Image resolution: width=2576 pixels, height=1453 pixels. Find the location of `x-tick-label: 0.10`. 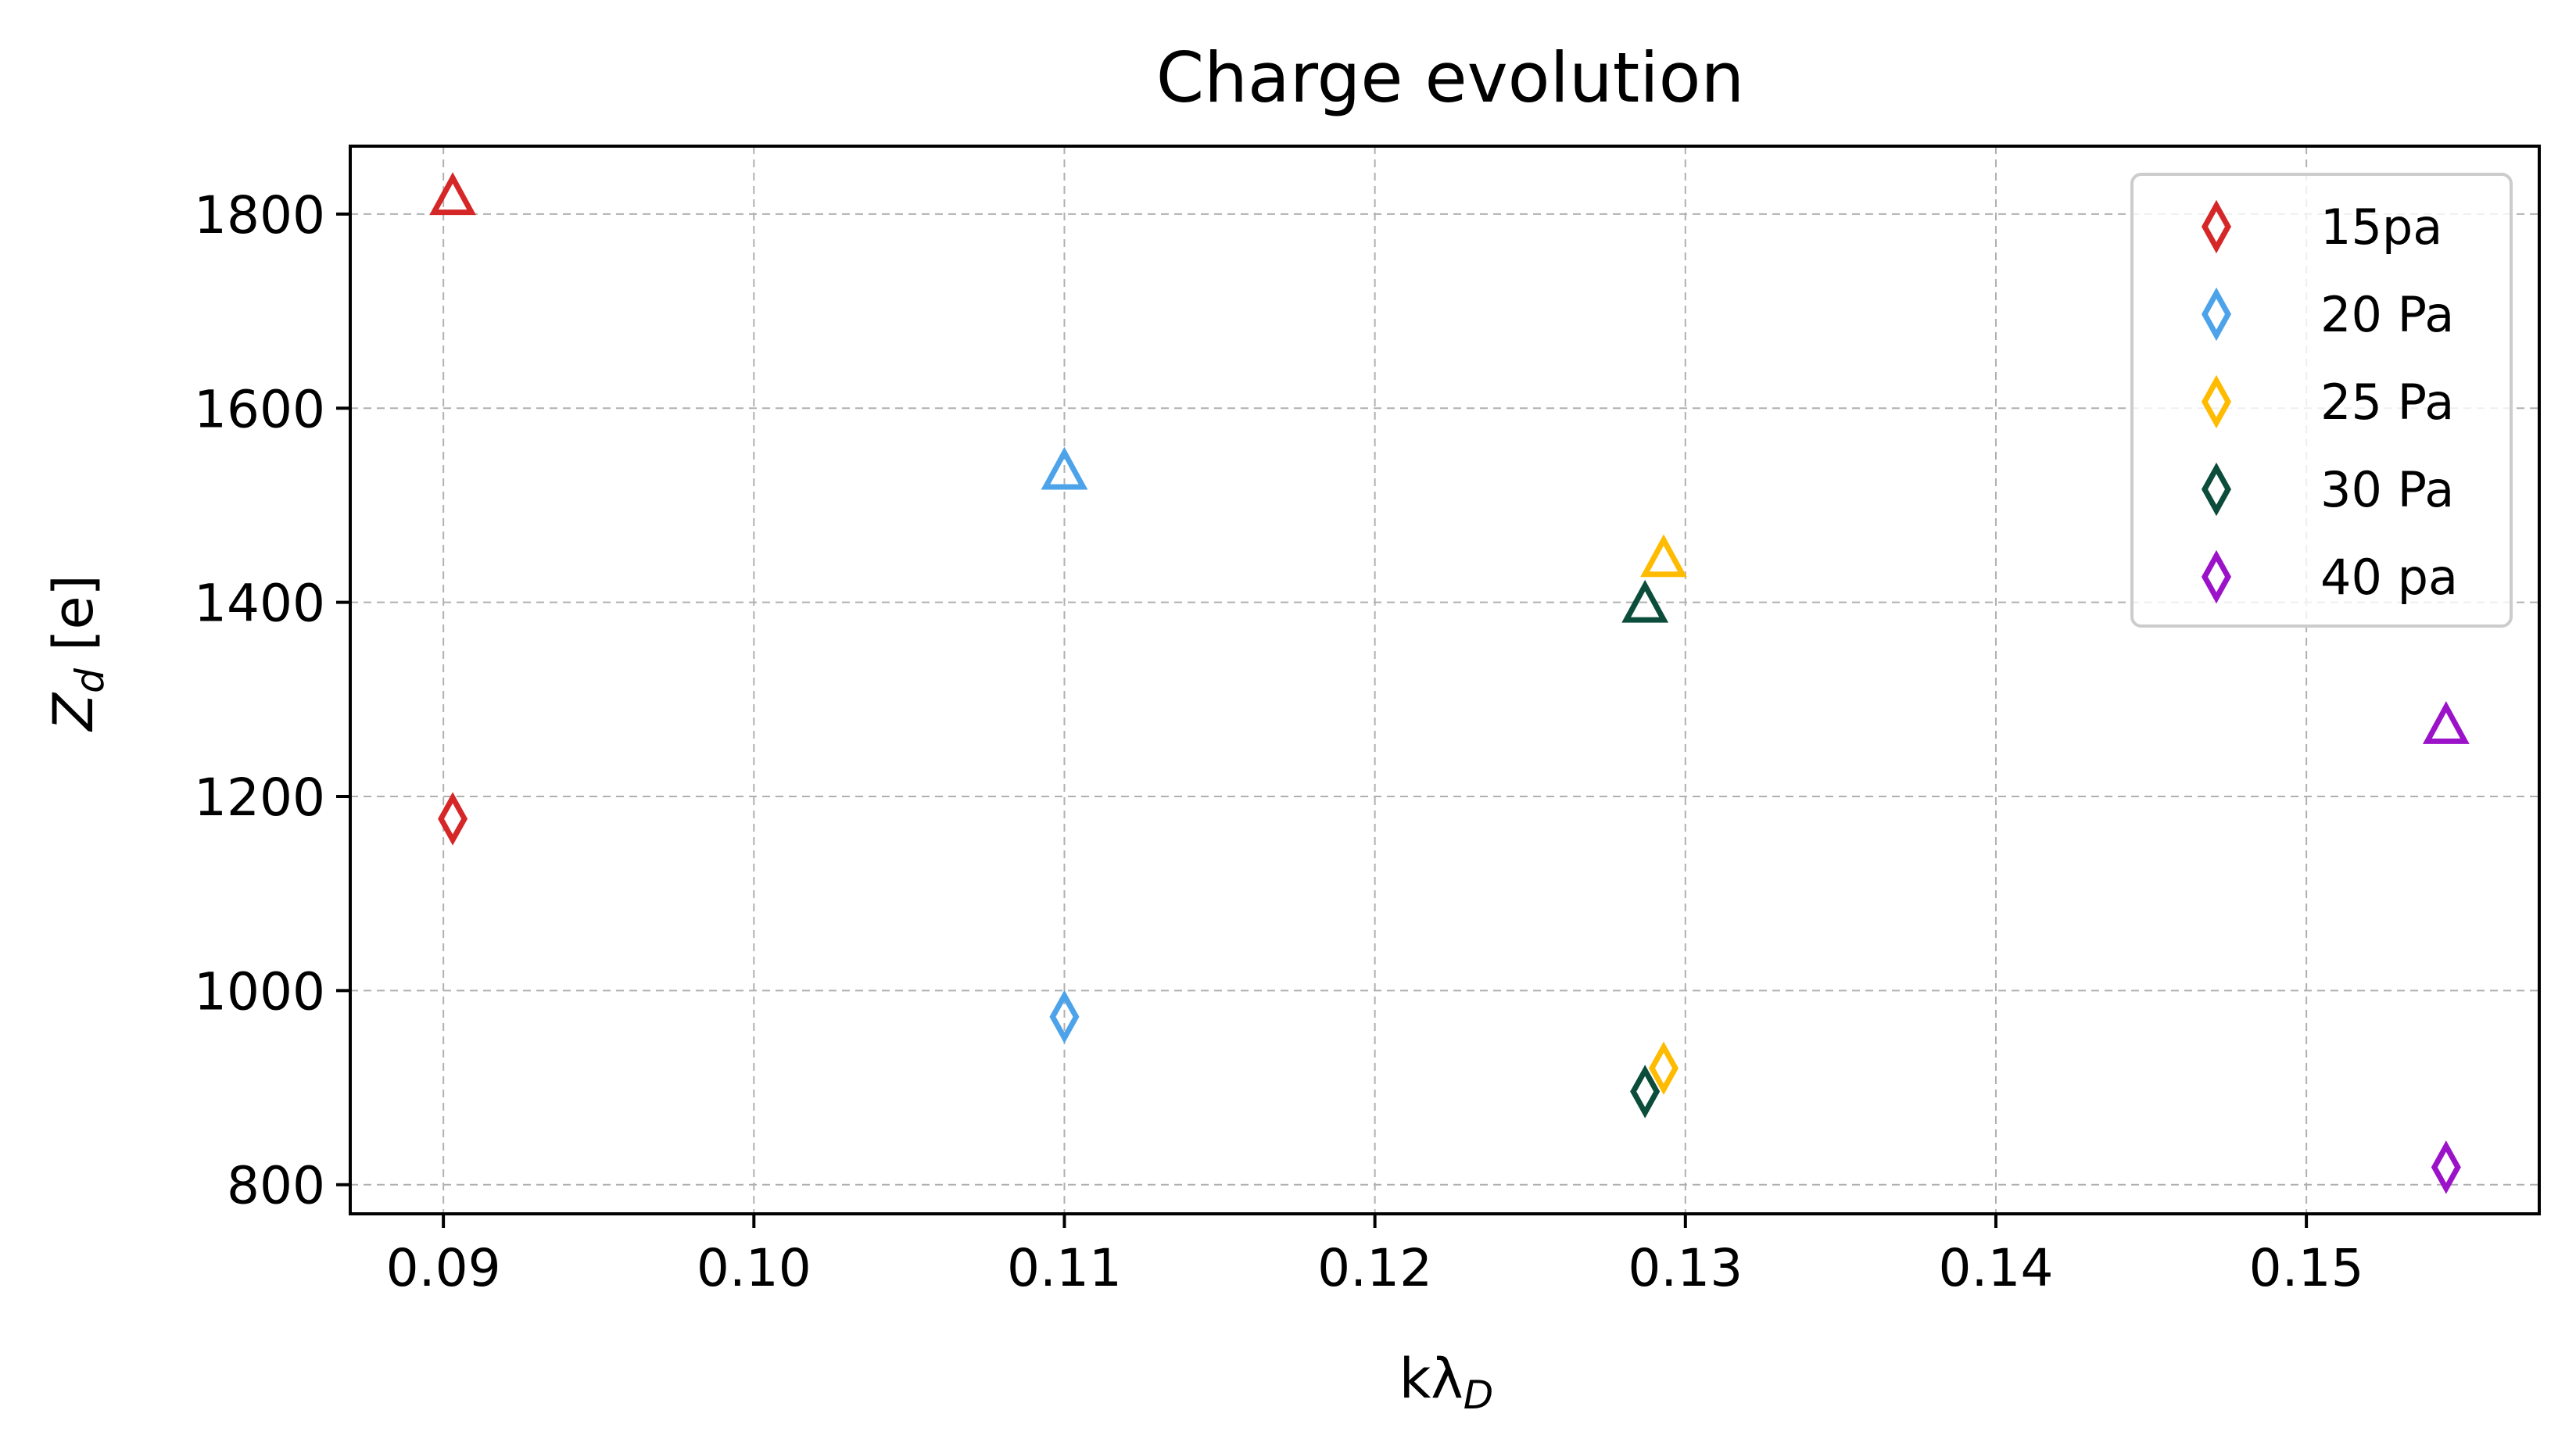

x-tick-label: 0.10 is located at coordinates (754, 1268).